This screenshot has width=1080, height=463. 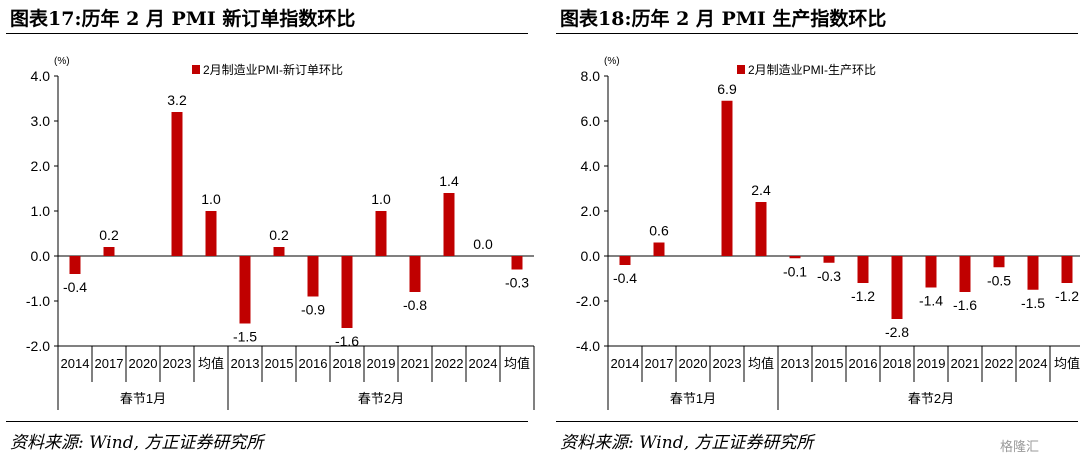 I want to click on data-label: -0.9, so click(x=313, y=310).